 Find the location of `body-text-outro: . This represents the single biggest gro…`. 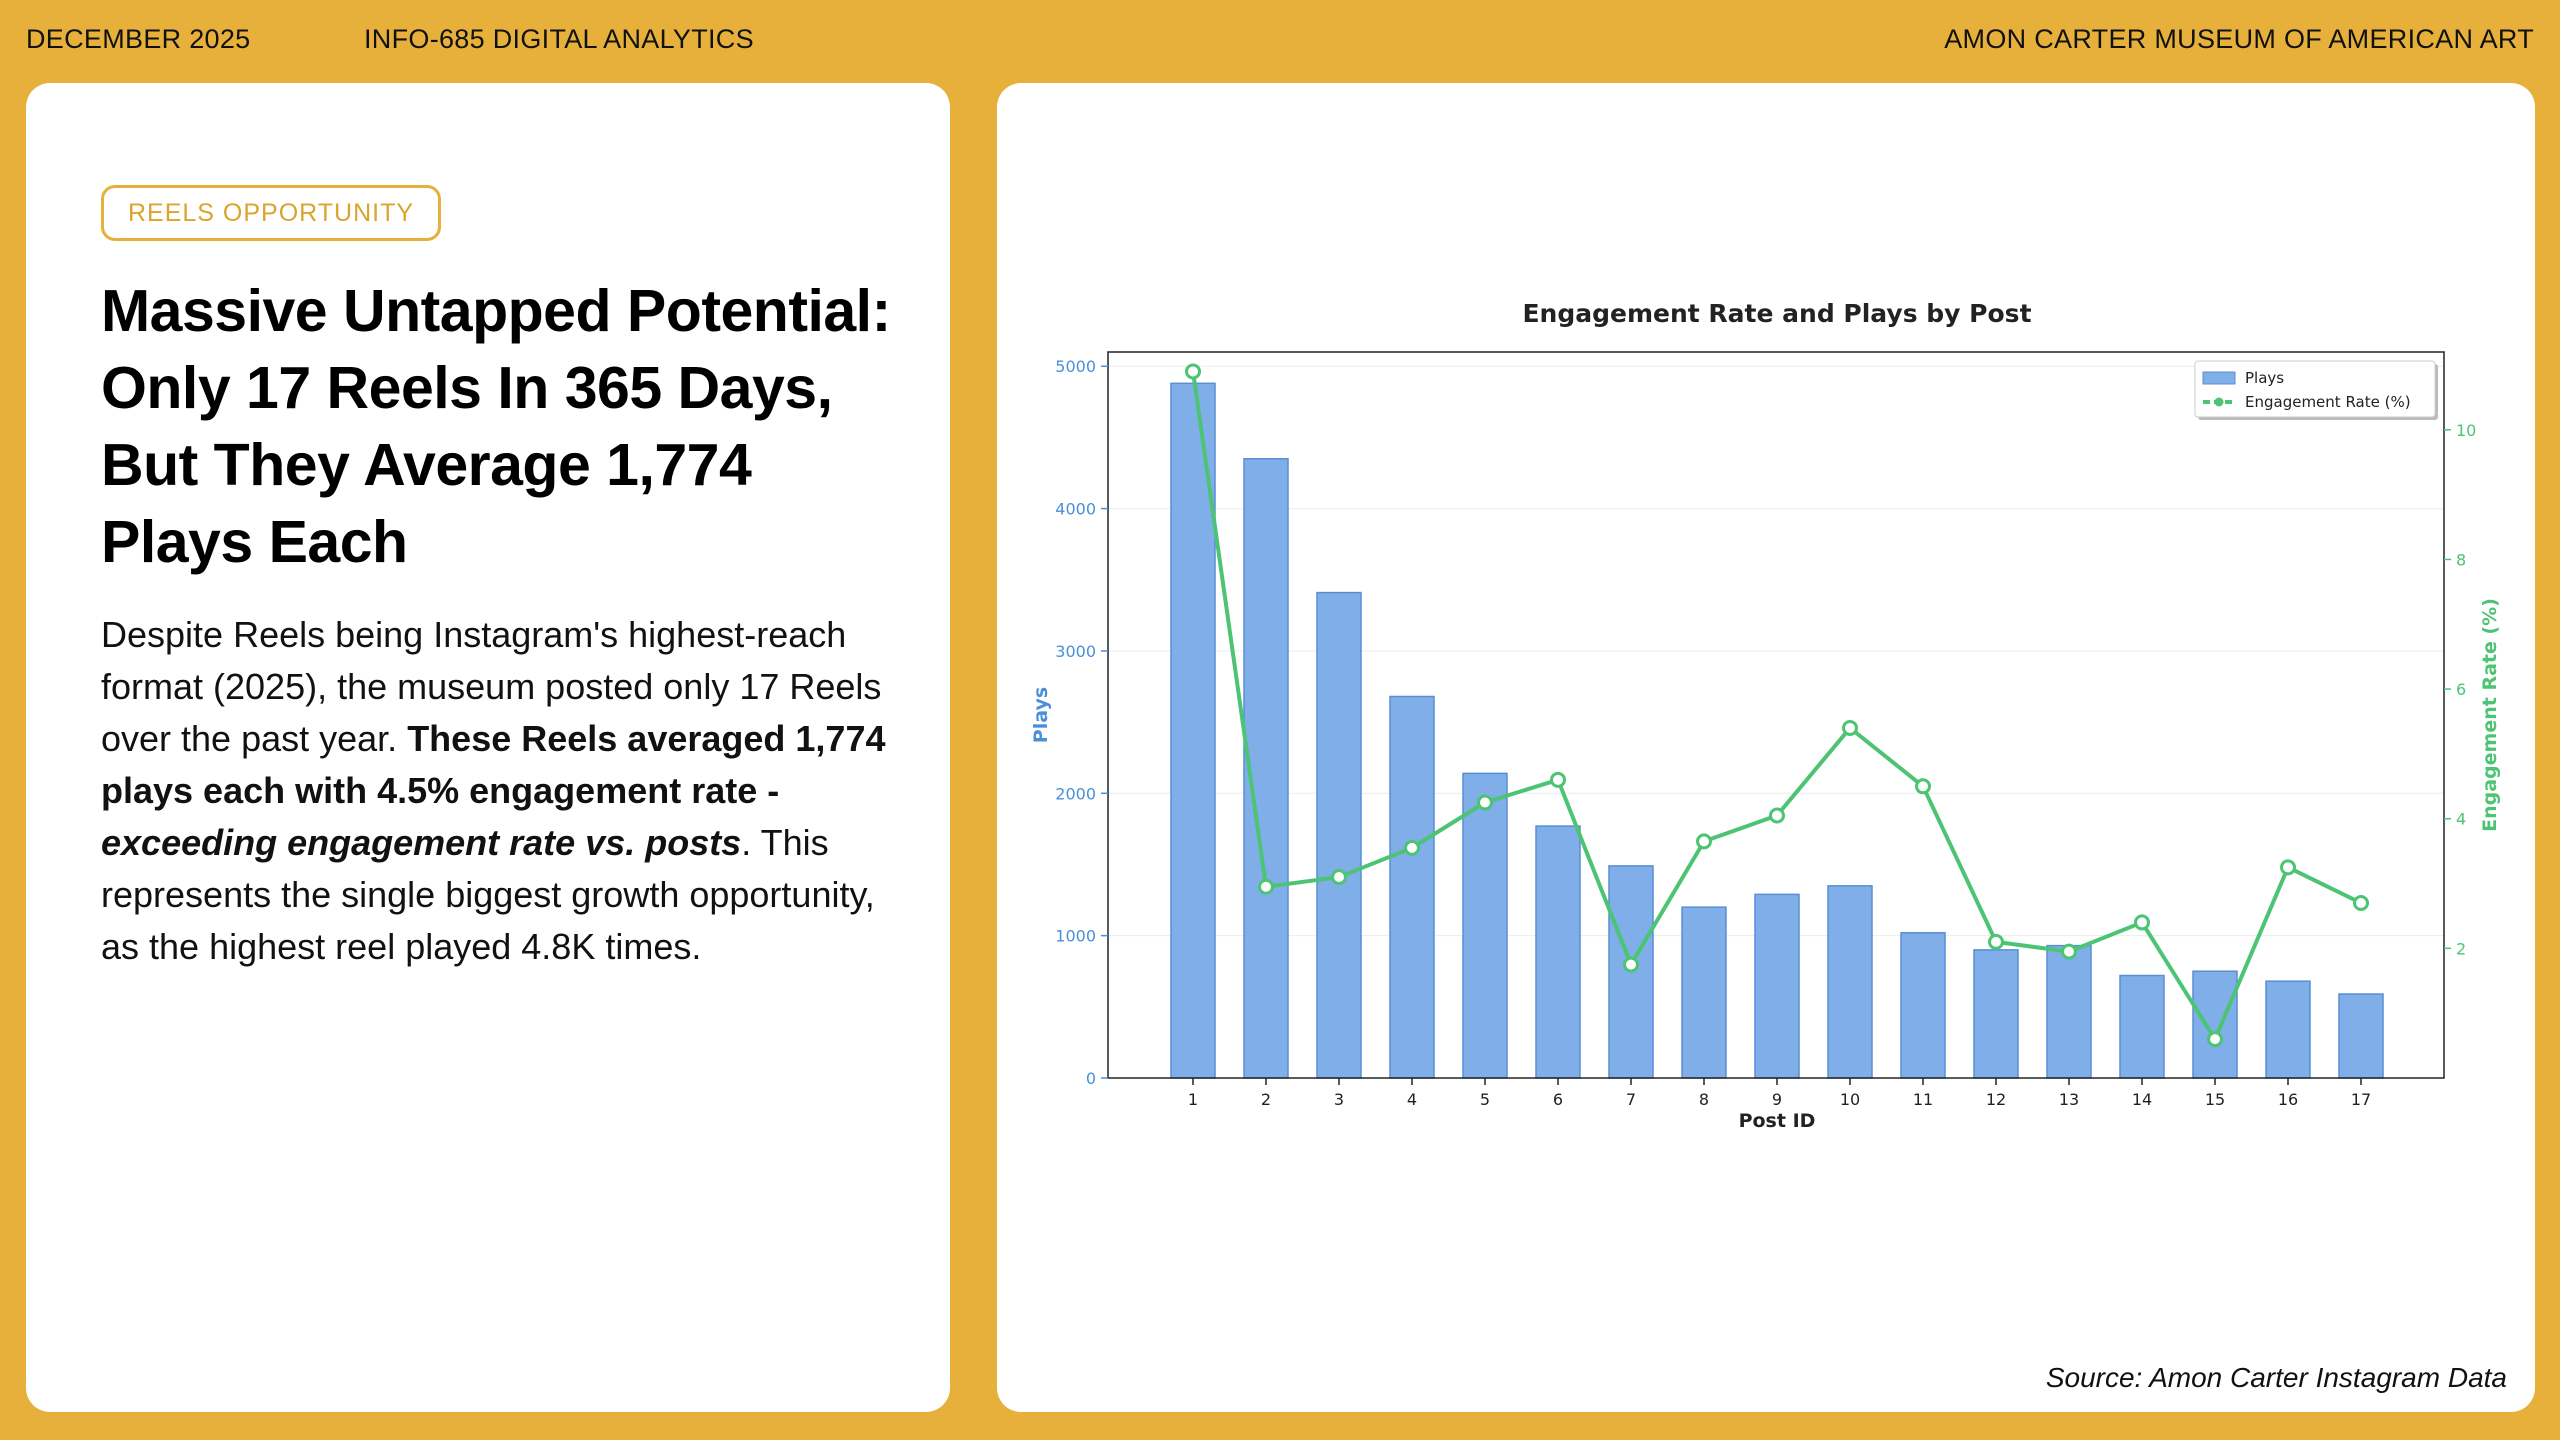

body-text-outro: . This represents the single biggest gro… is located at coordinates (488, 894).